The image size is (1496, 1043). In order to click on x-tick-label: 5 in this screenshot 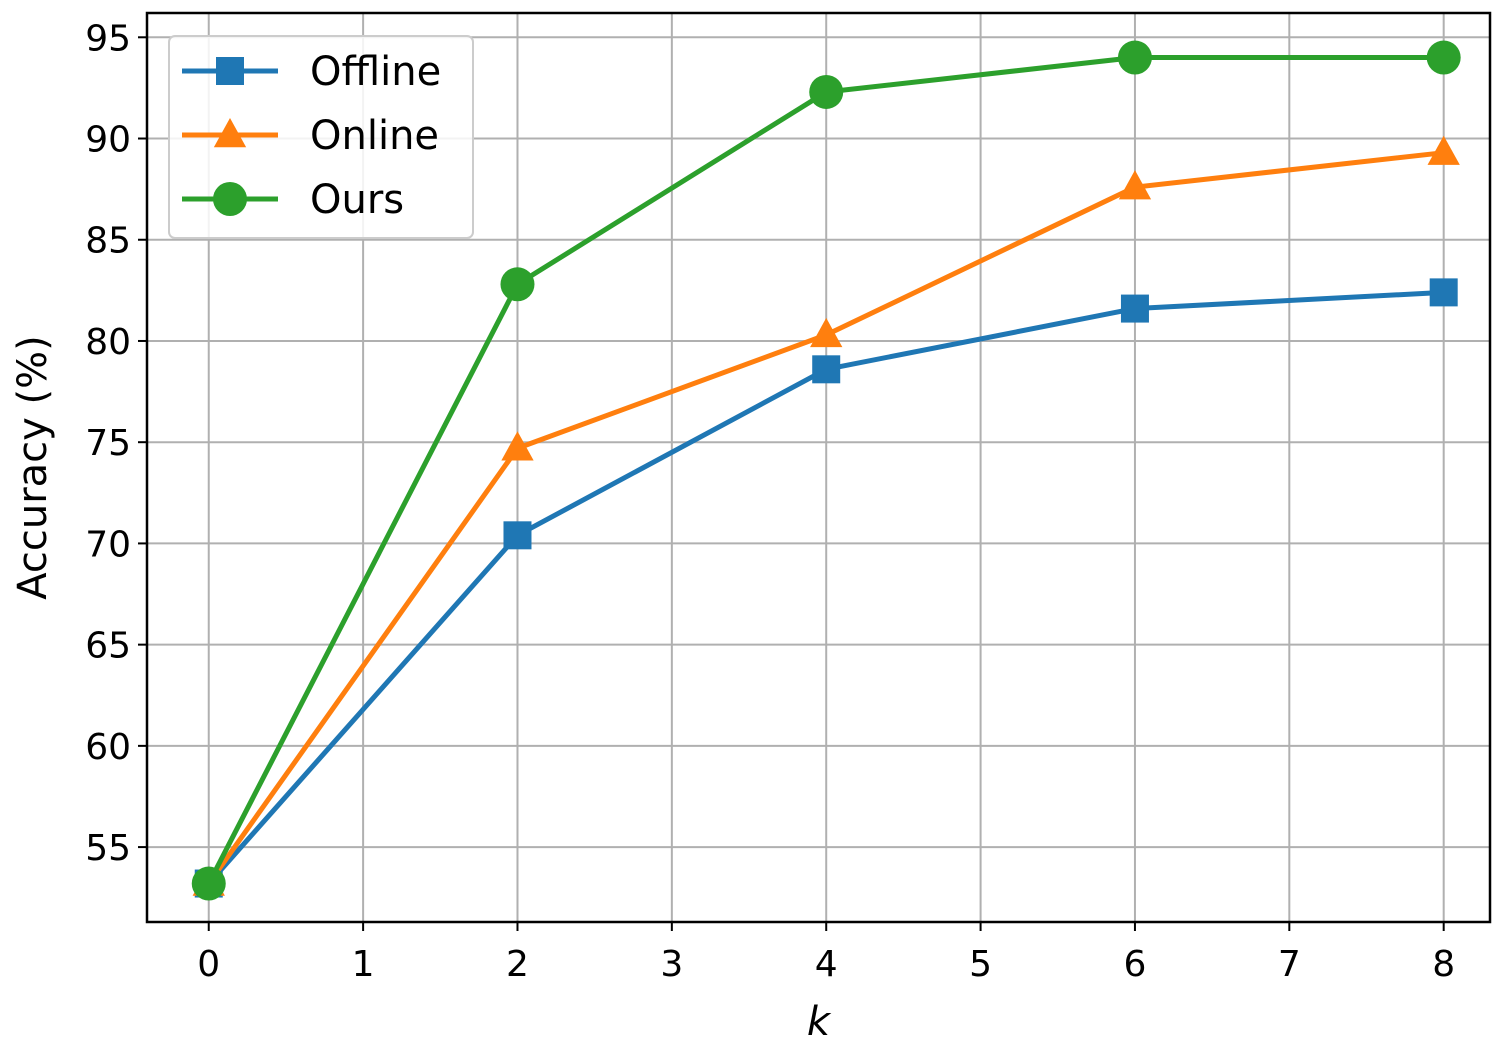, I will do `click(980, 964)`.